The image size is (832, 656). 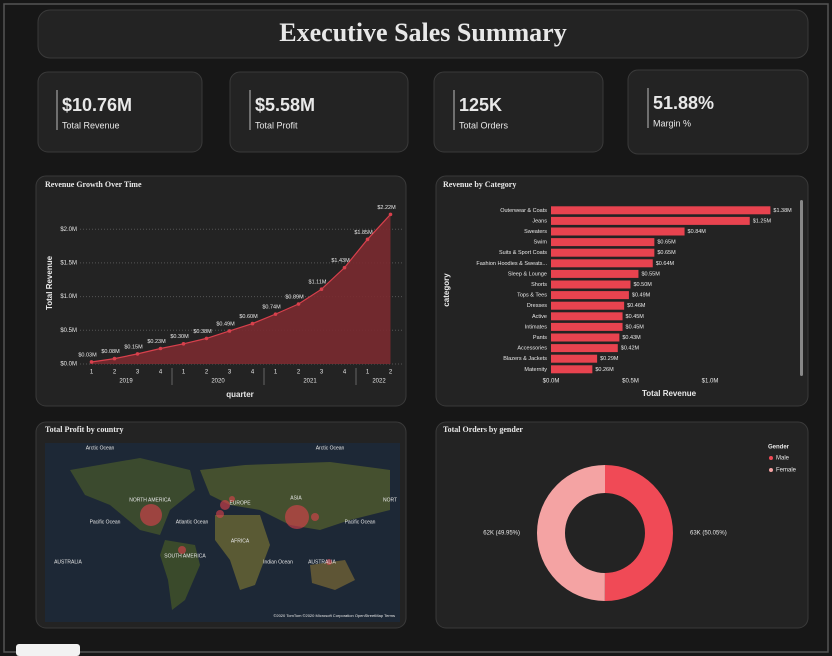 I want to click on donut-slice, so click(x=638, y=533).